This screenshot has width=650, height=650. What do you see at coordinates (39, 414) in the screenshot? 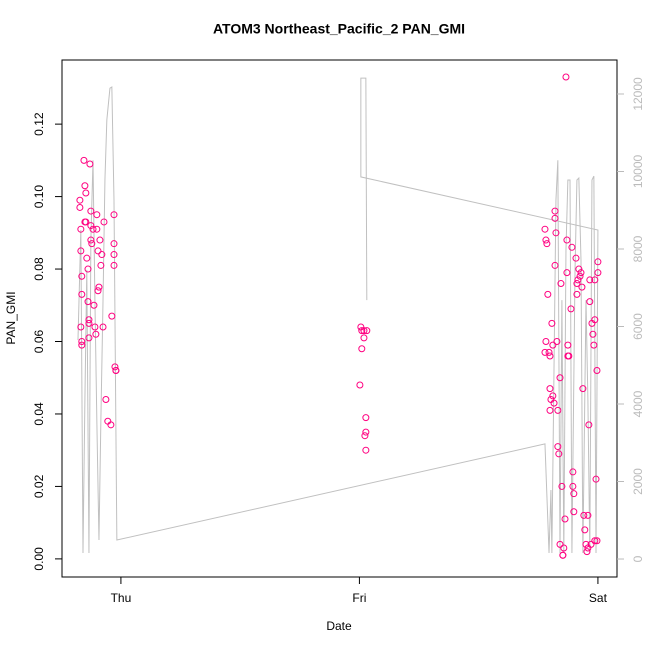
I see `y-tick-label: 0.04` at bounding box center [39, 414].